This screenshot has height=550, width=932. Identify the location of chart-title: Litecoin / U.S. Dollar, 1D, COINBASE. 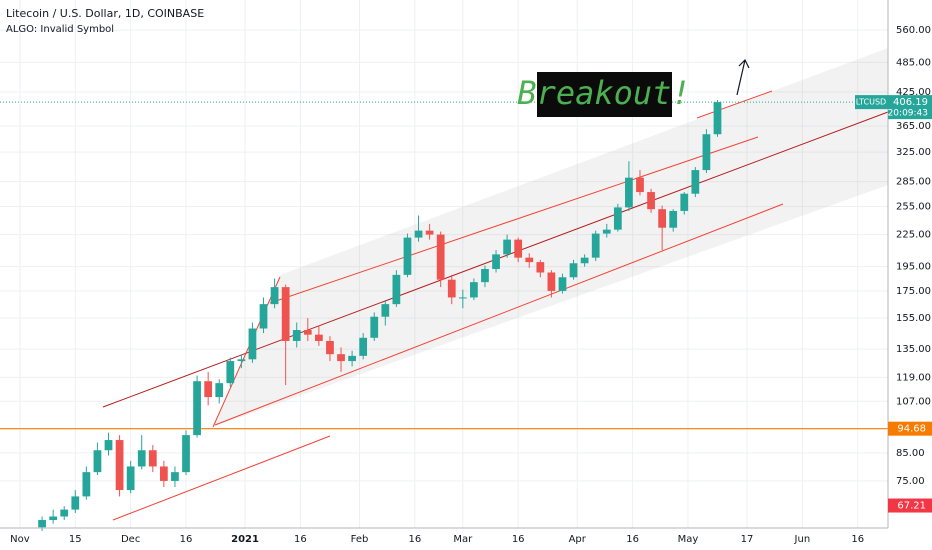
(105, 13).